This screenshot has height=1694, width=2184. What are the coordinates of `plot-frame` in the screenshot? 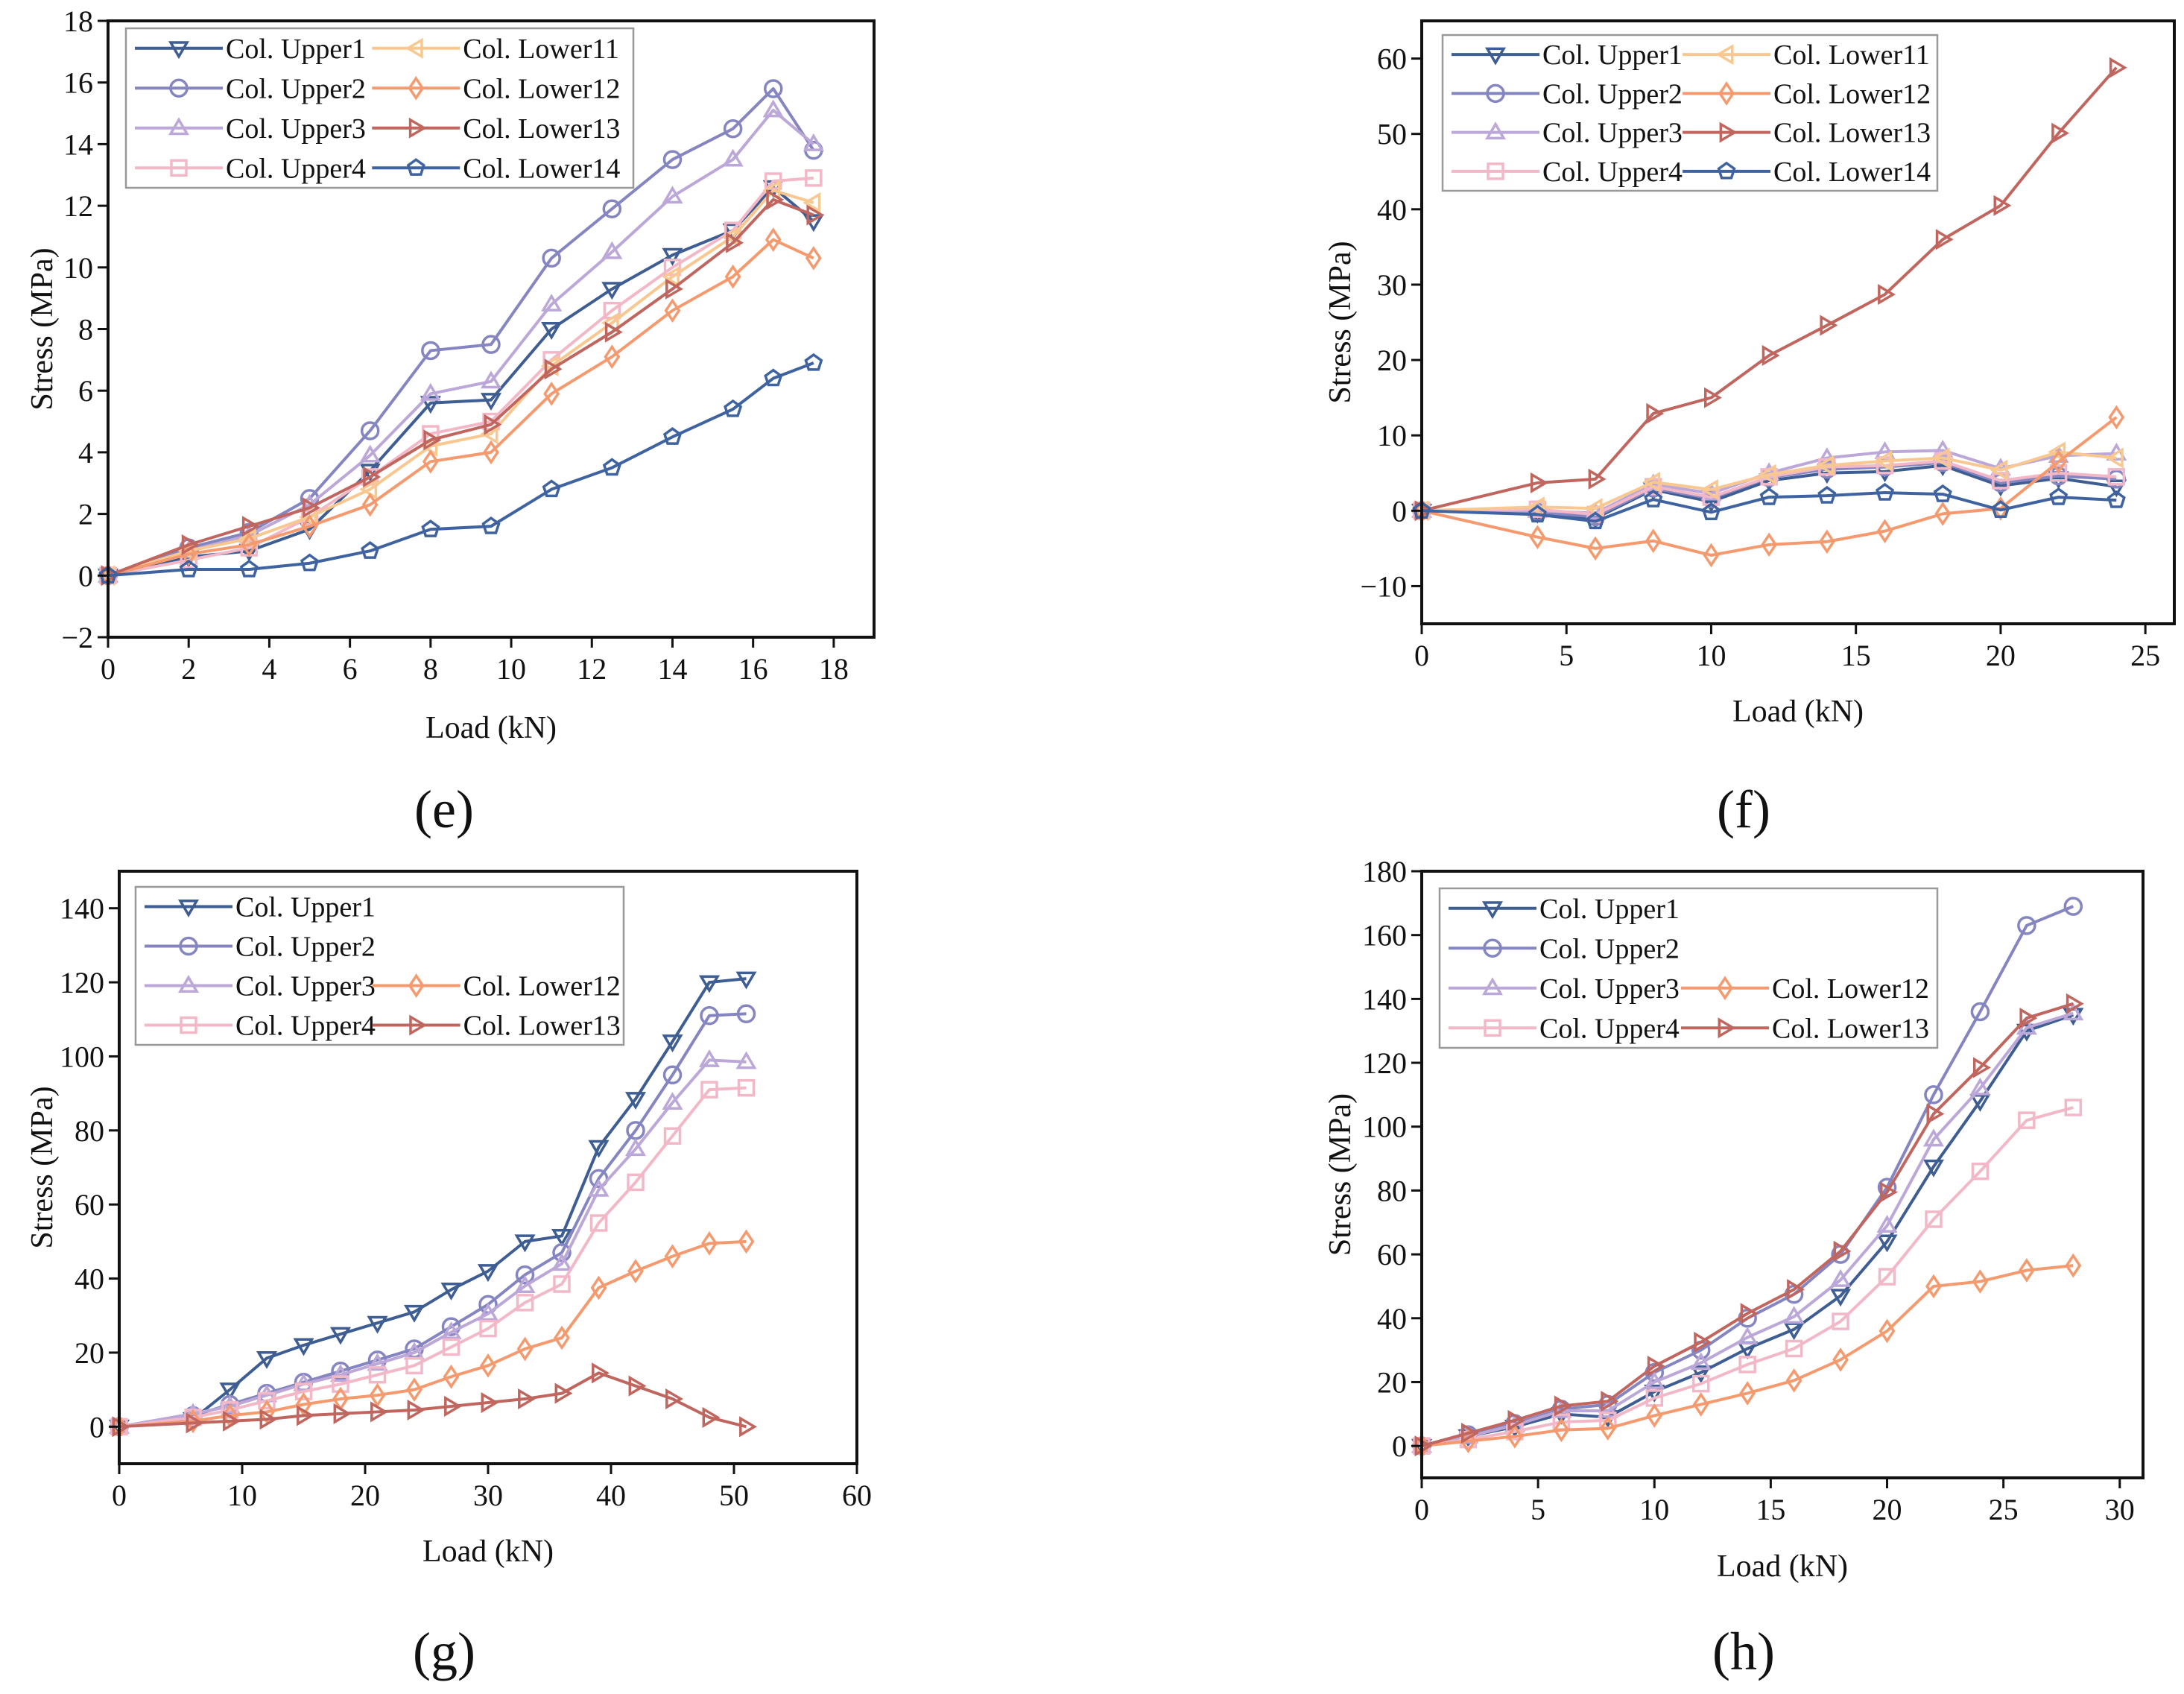 It's located at (1782, 1174).